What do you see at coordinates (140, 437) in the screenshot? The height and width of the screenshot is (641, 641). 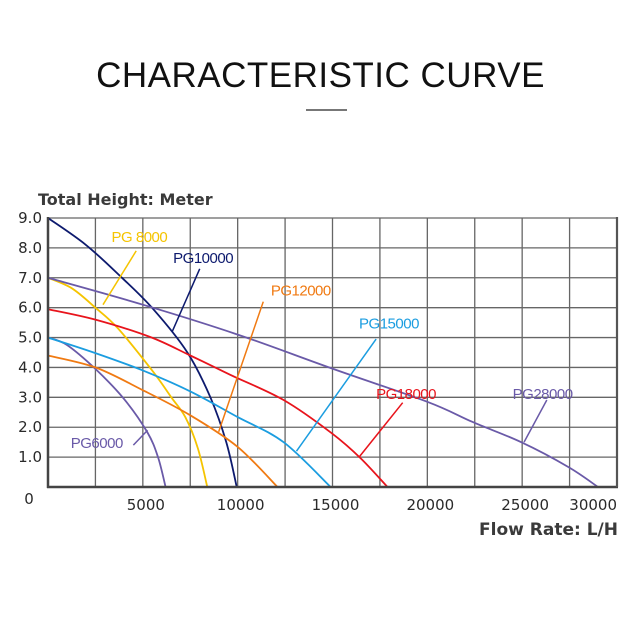 I see `leader-line-pg6000` at bounding box center [140, 437].